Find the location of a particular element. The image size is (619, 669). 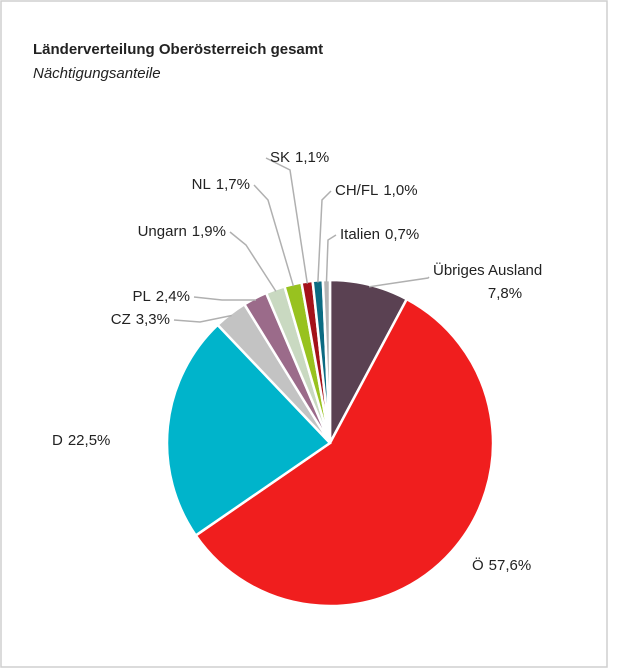

data-label: Ungarn 1,9% is located at coordinates (182, 231).